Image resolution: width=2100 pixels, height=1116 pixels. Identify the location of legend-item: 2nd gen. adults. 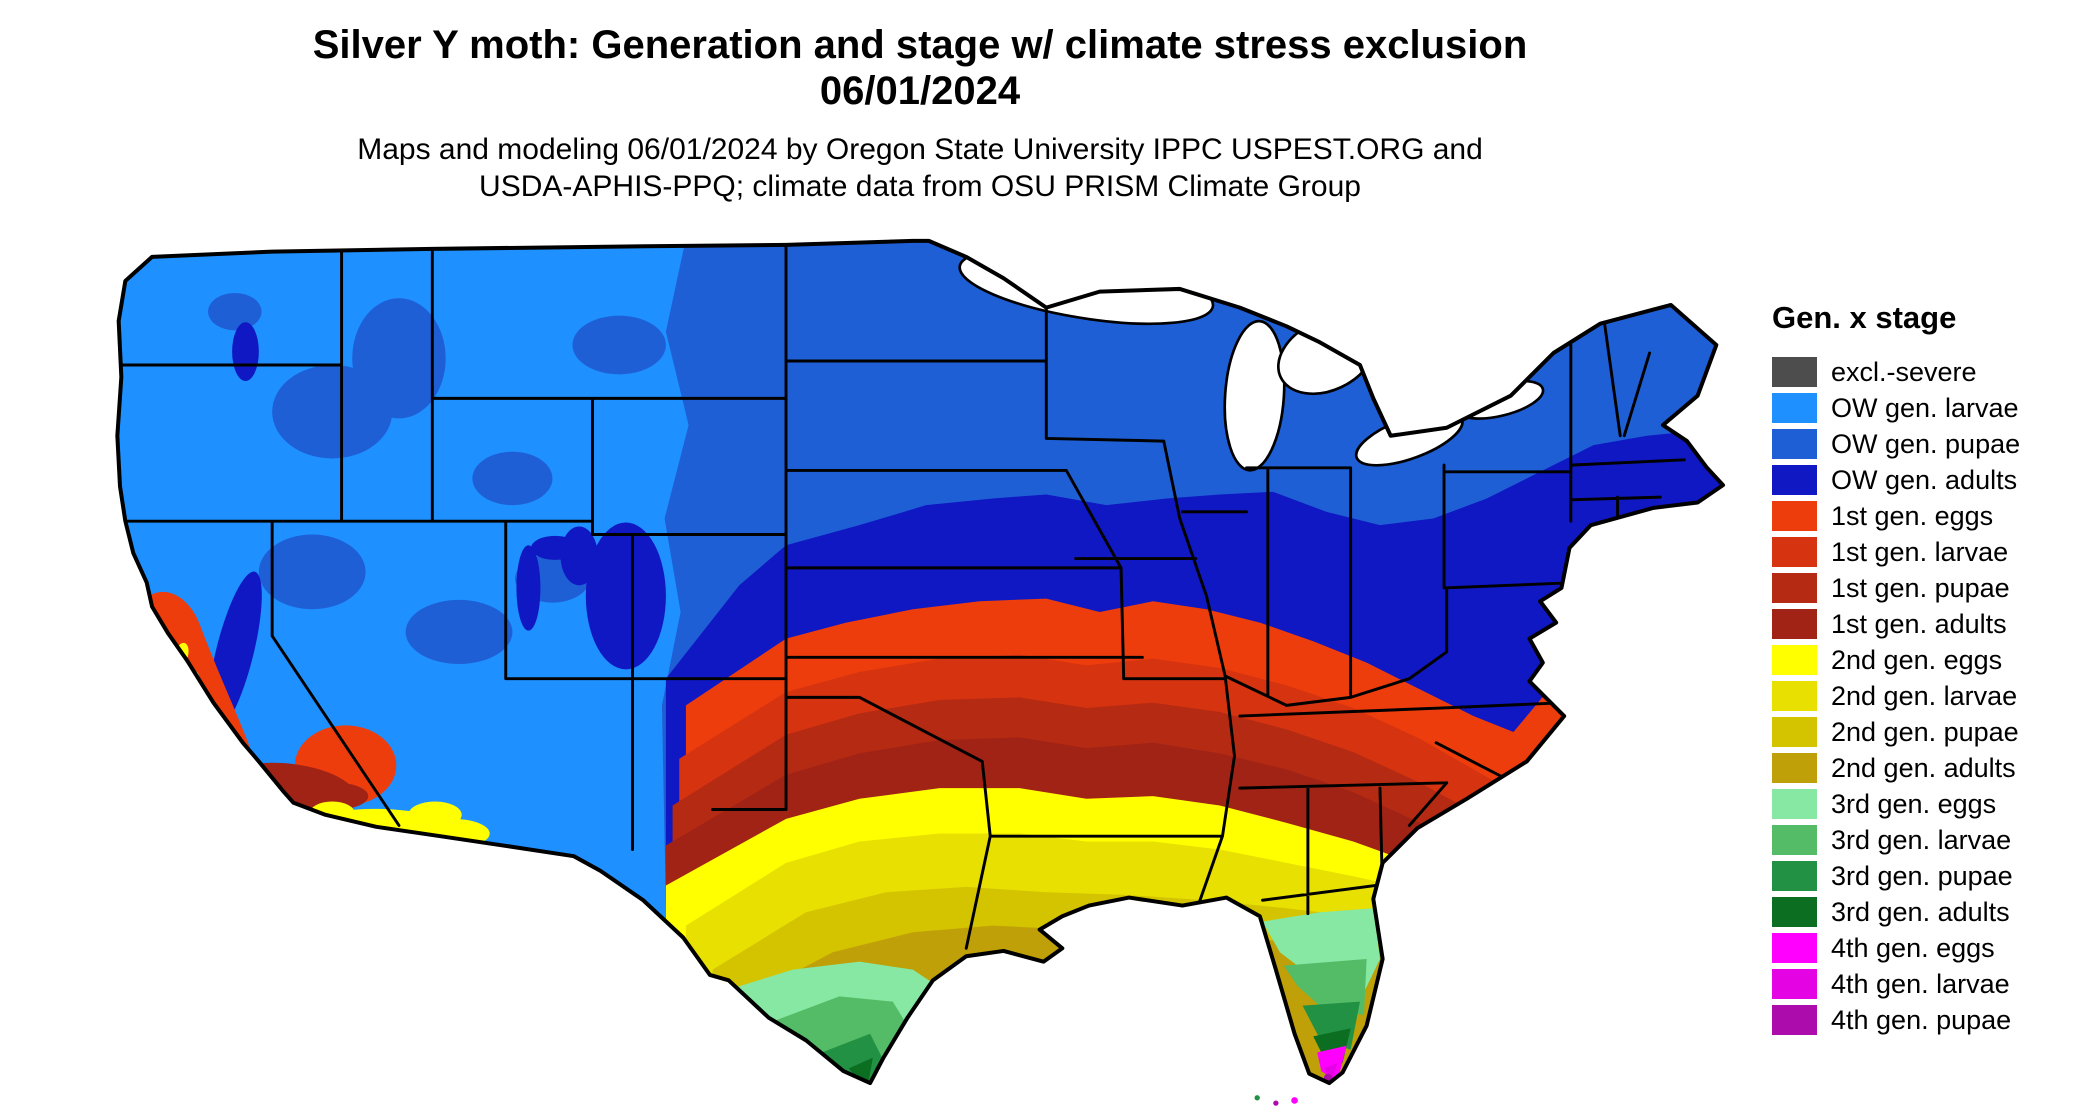
(1932, 768).